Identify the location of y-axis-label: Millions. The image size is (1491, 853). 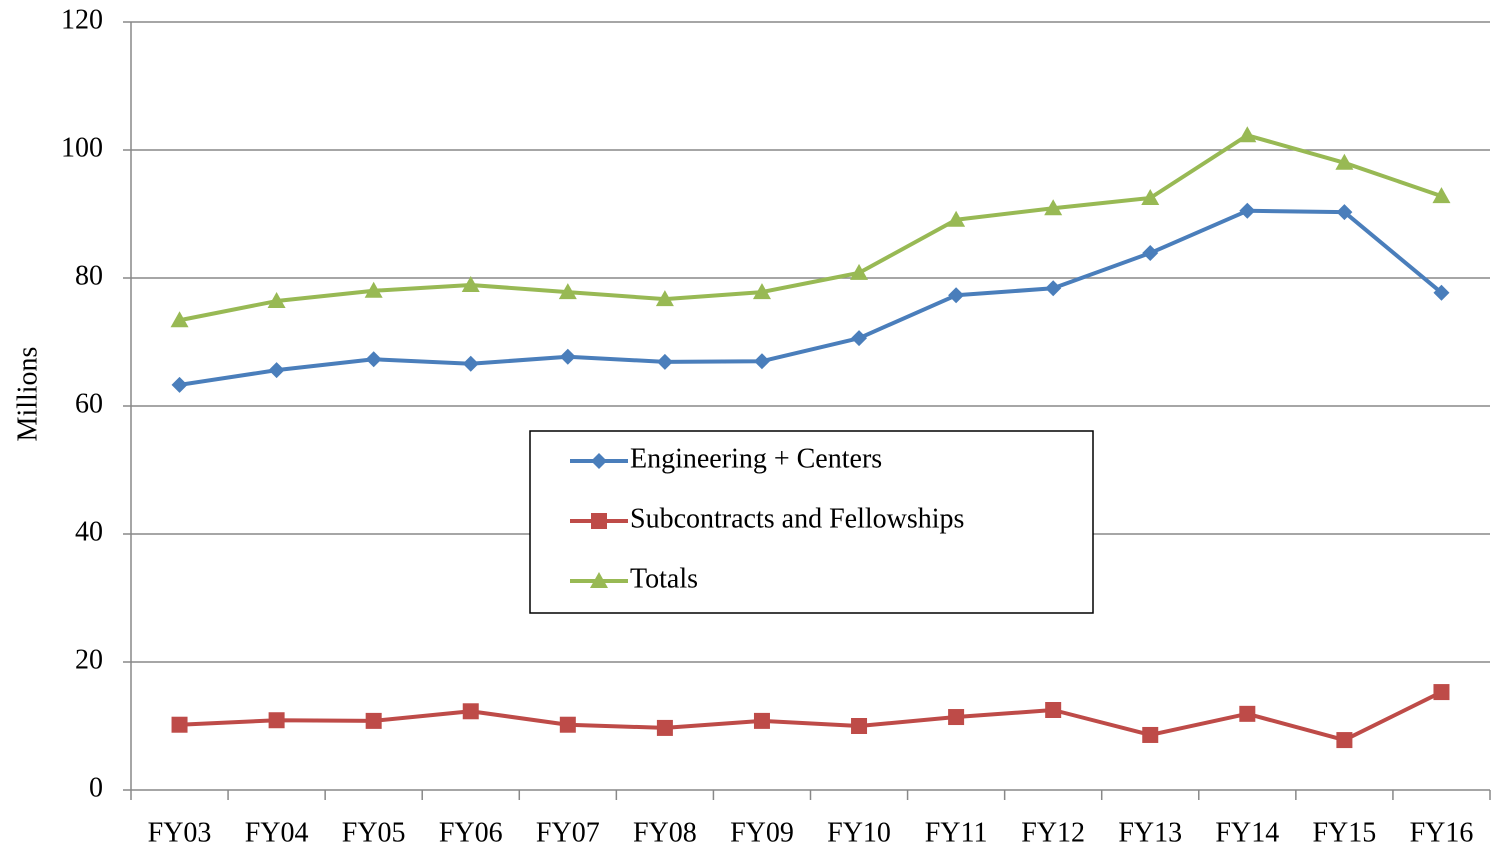
(27, 394).